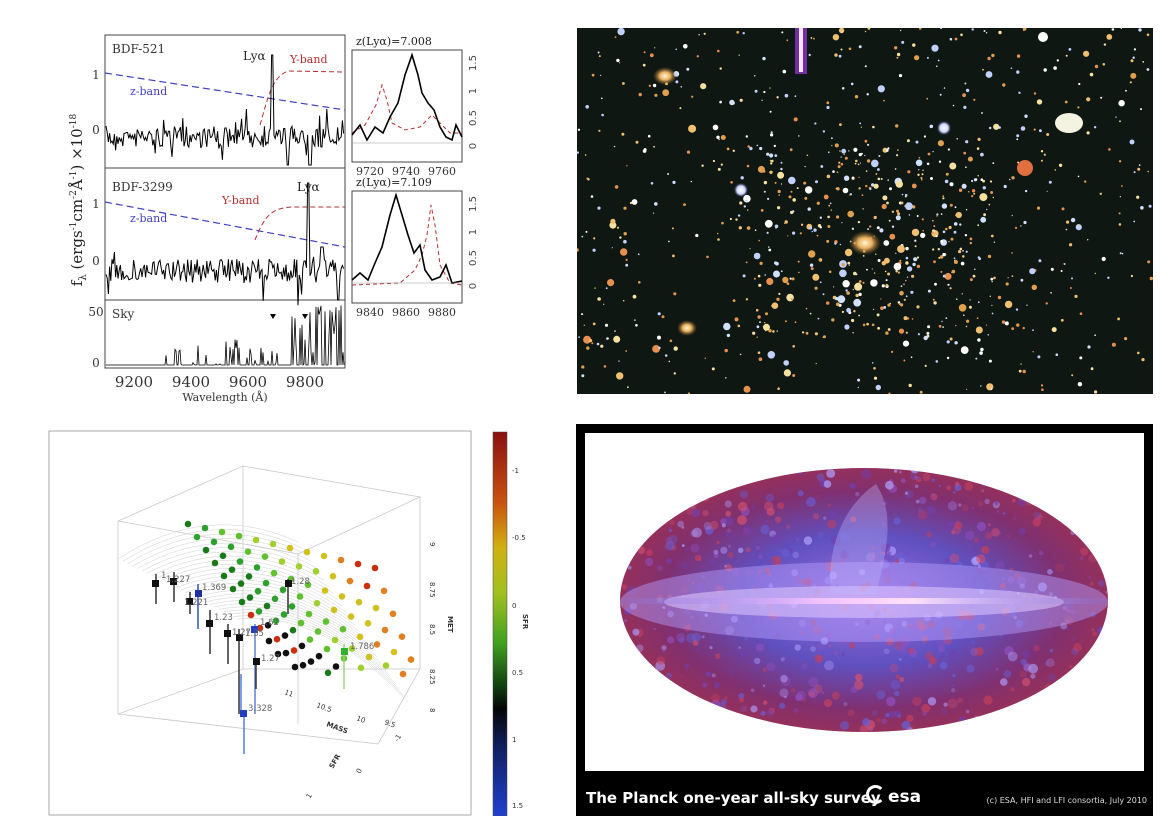 The height and width of the screenshot is (820, 1160). I want to click on zoom1-dashed, so click(406, 108).